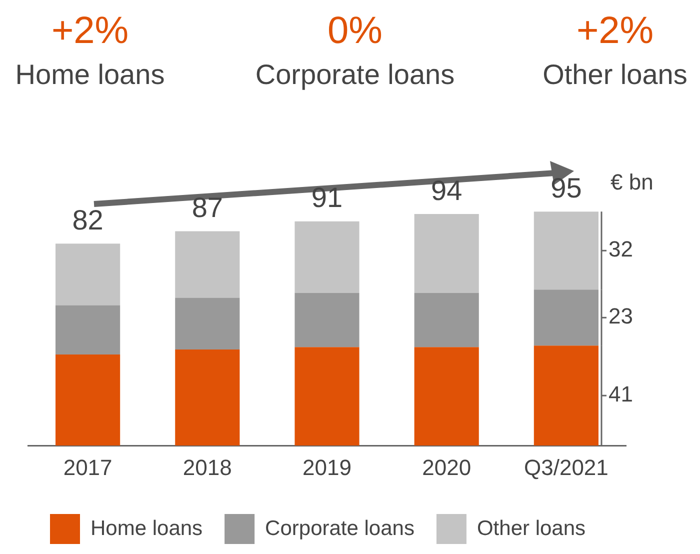 The image size is (700, 554). What do you see at coordinates (531, 528) in the screenshot?
I see `legend-label: Other loans` at bounding box center [531, 528].